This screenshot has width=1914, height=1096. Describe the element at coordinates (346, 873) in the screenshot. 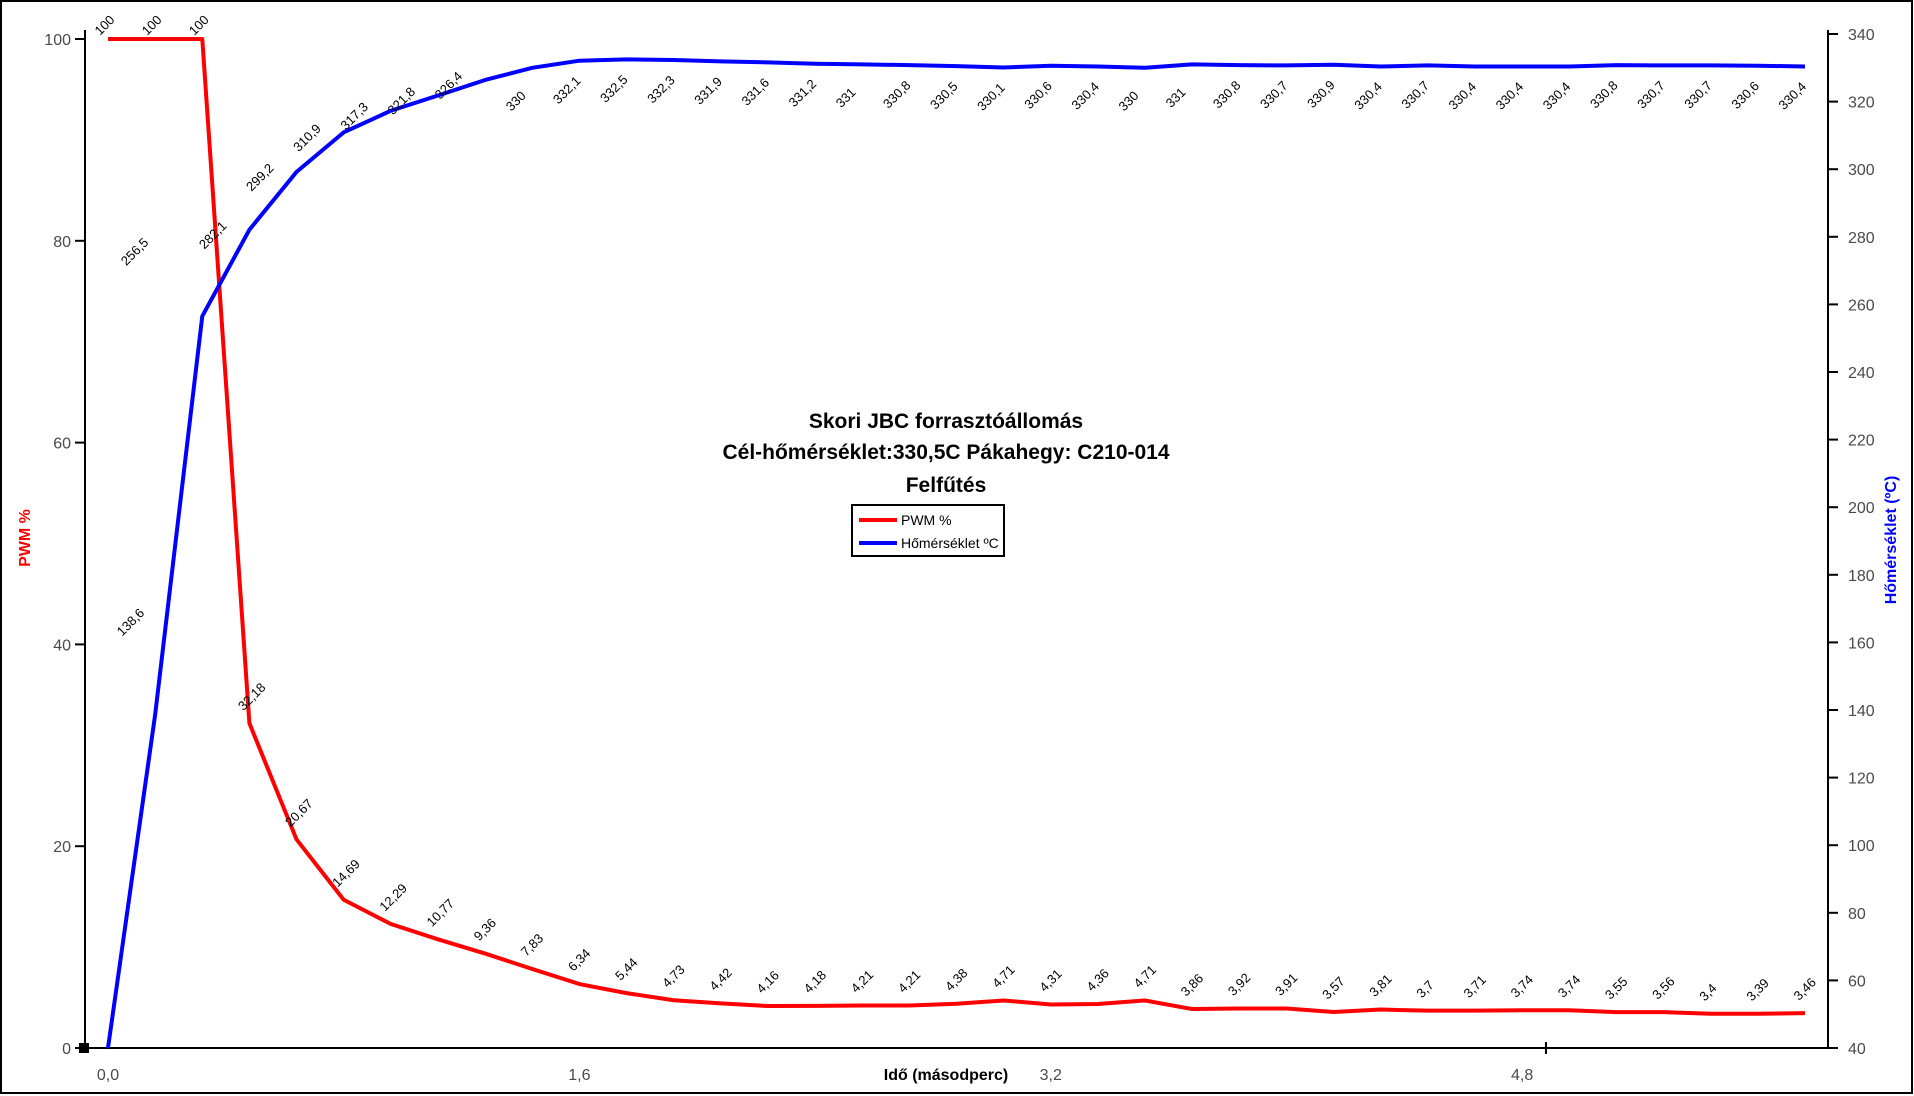

I see `pwm-data-label: 14,69` at that location.